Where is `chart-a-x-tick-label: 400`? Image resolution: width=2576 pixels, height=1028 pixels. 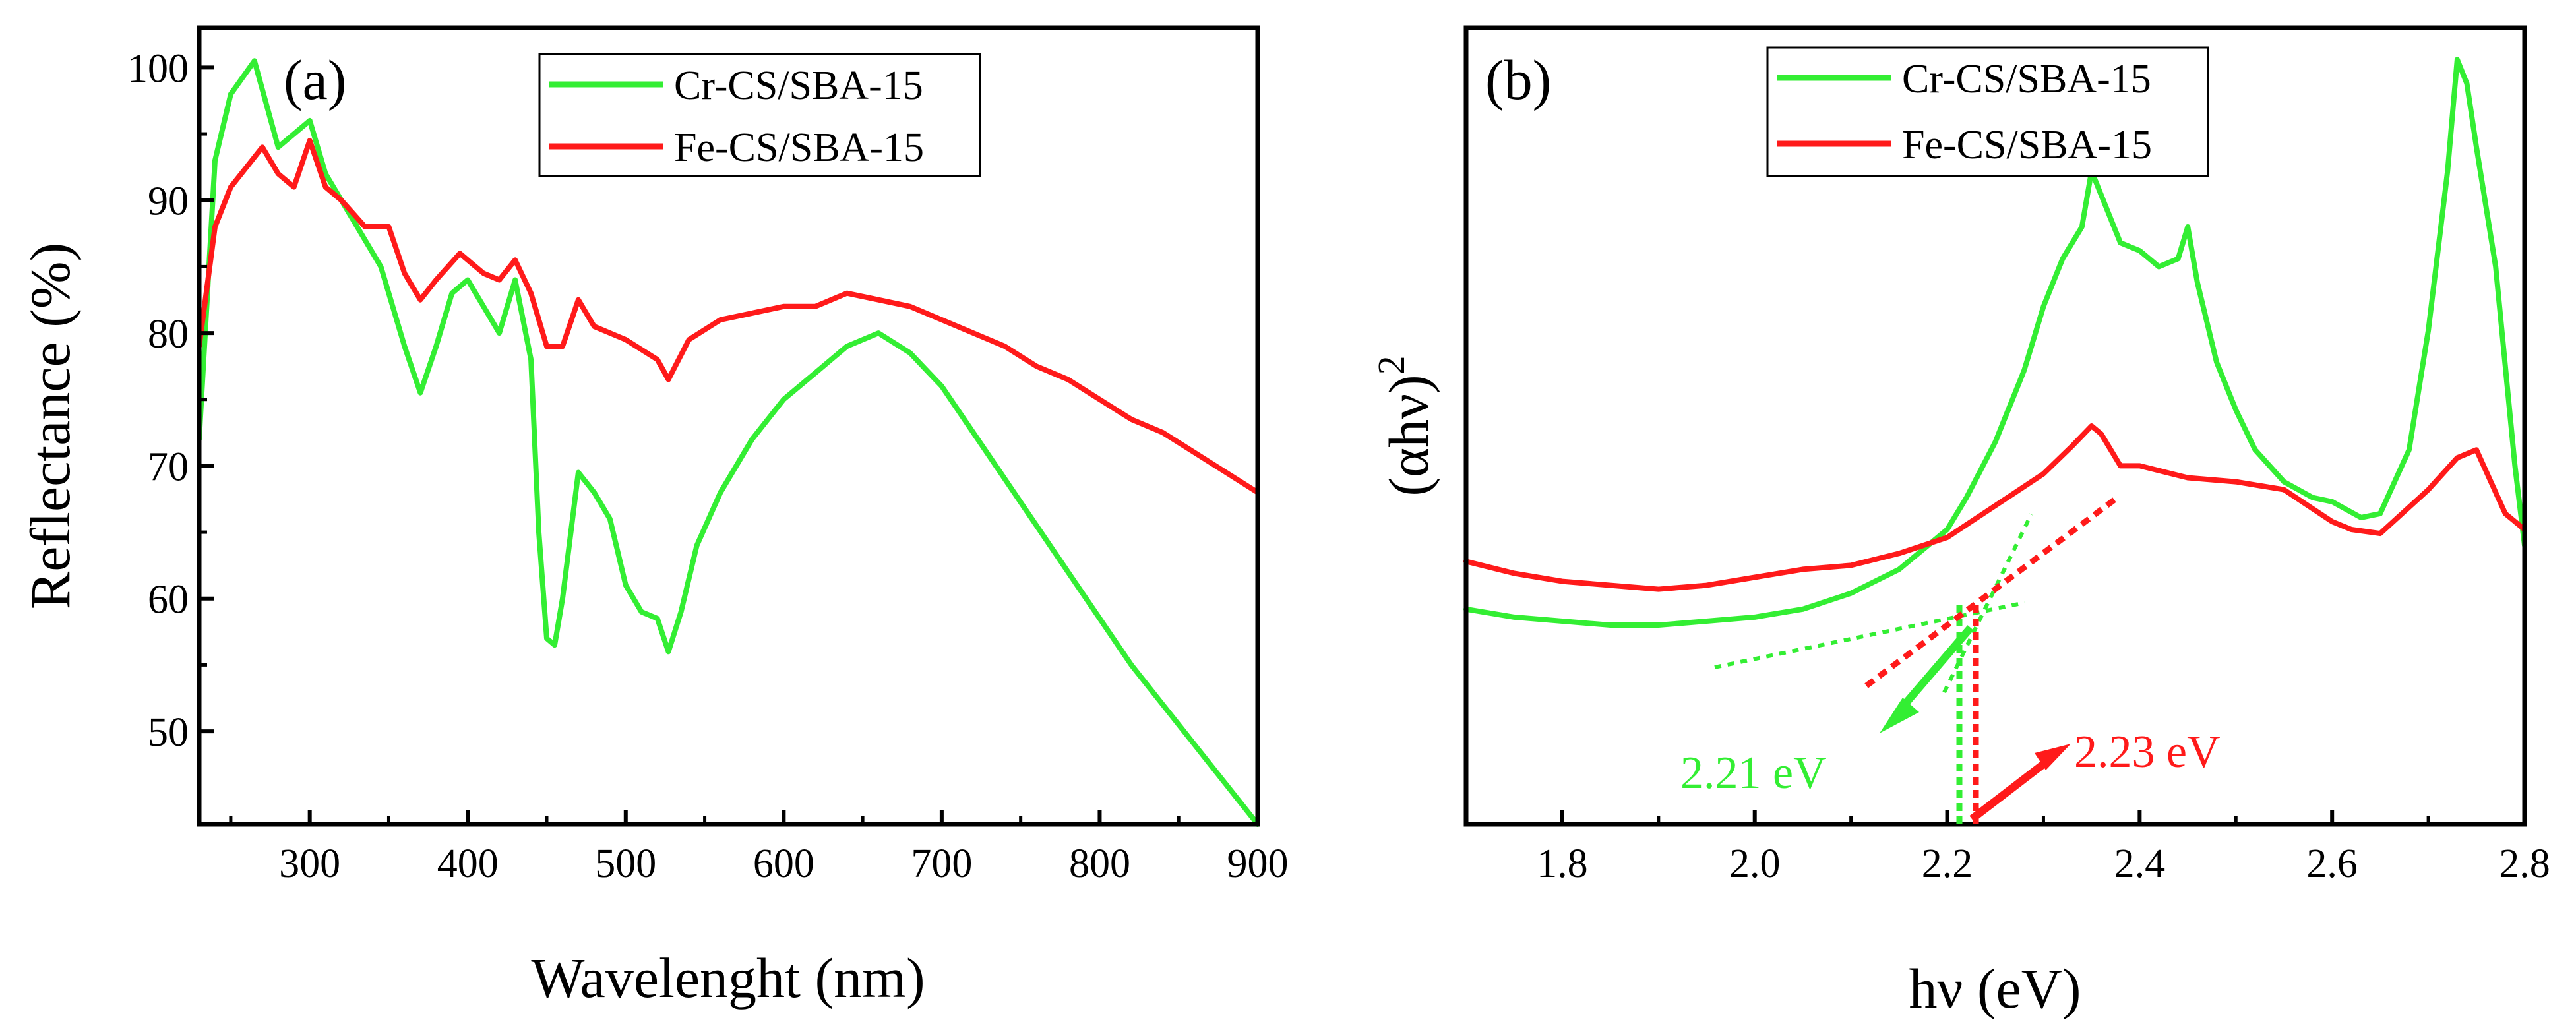 chart-a-x-tick-label: 400 is located at coordinates (468, 863).